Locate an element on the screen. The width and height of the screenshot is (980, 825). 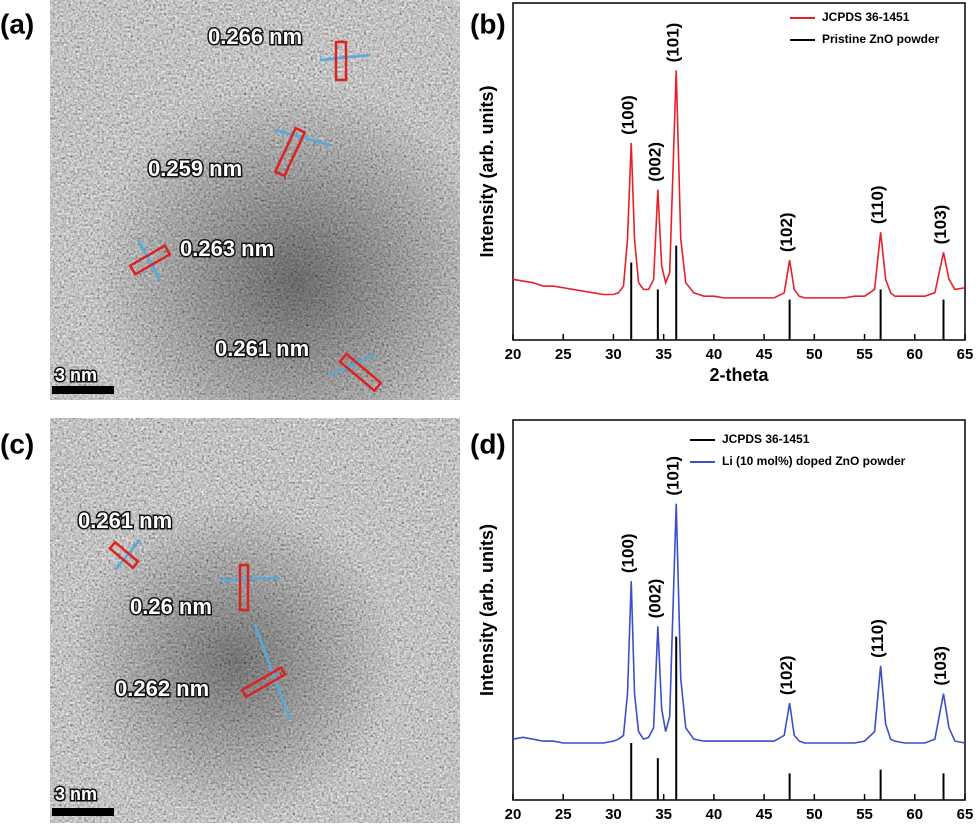
x-axis-label: 2-theta is located at coordinates (739, 375).